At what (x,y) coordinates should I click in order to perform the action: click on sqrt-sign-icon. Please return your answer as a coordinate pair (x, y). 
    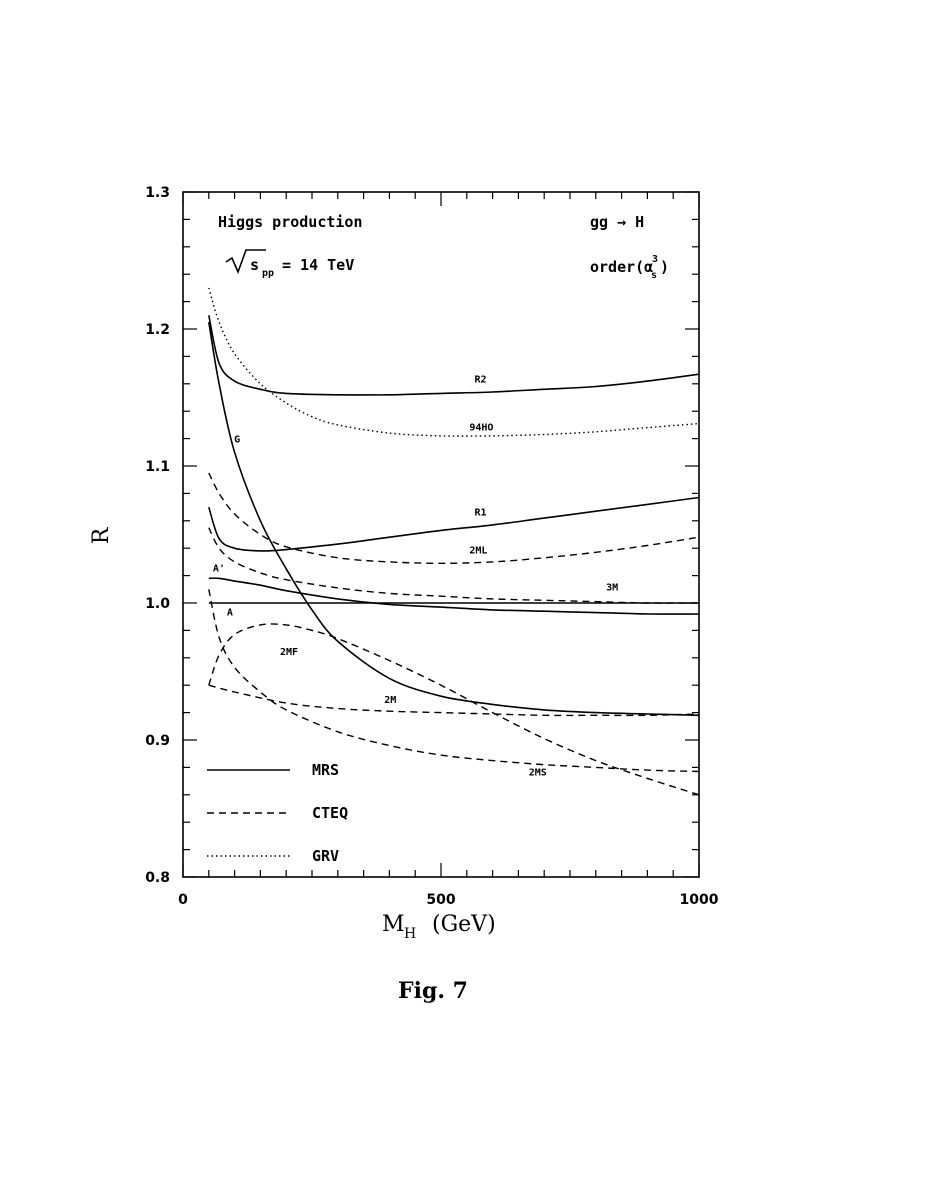
    Looking at the image, I should click on (245, 262).